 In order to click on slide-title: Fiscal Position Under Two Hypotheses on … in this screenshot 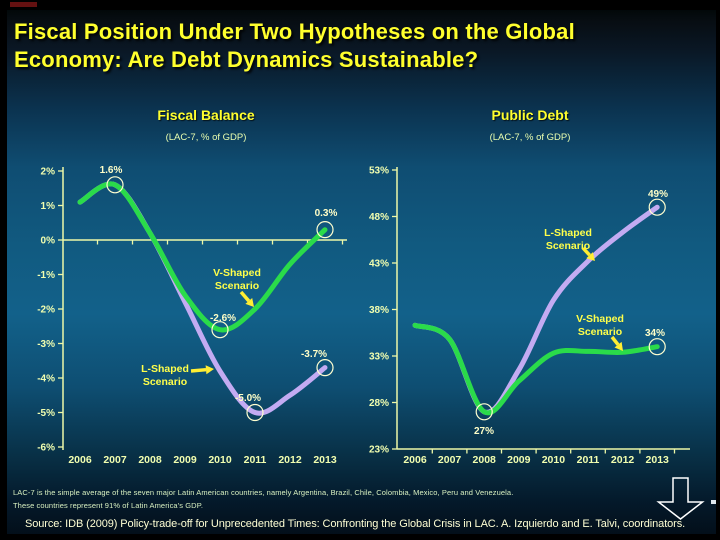, I will do `click(361, 46)`.